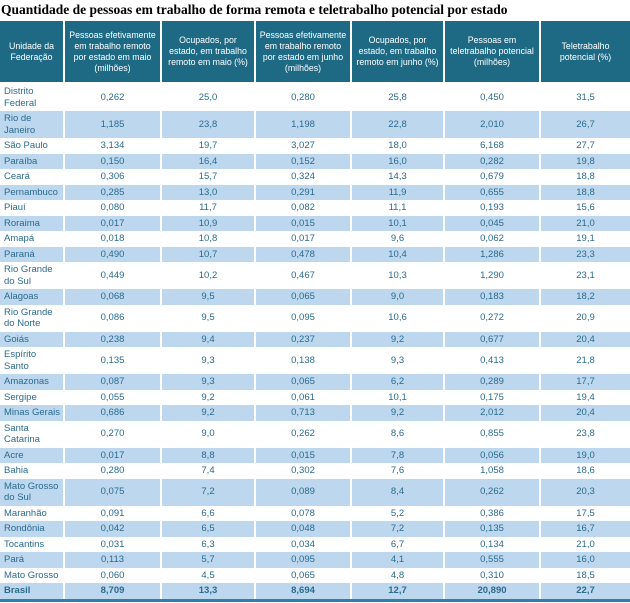 This screenshot has width=630, height=603. I want to click on value-cell: 1,185, so click(113, 124).